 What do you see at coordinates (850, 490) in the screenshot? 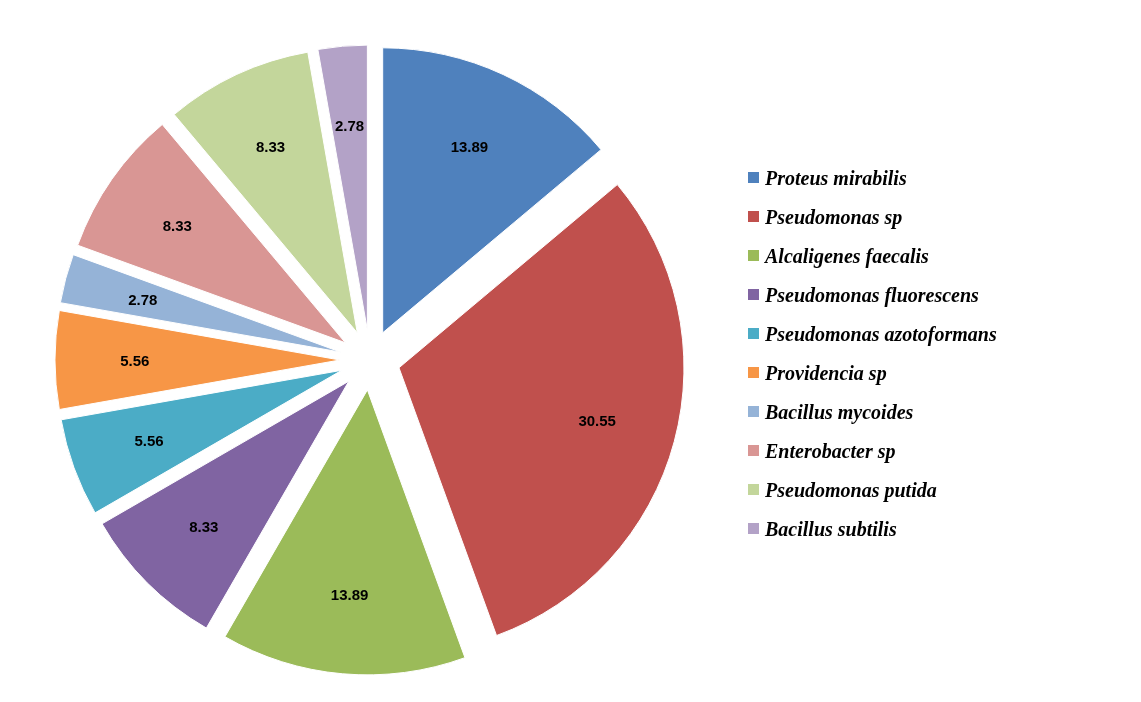
I see `legend-label: Pseudomonas putida` at bounding box center [850, 490].